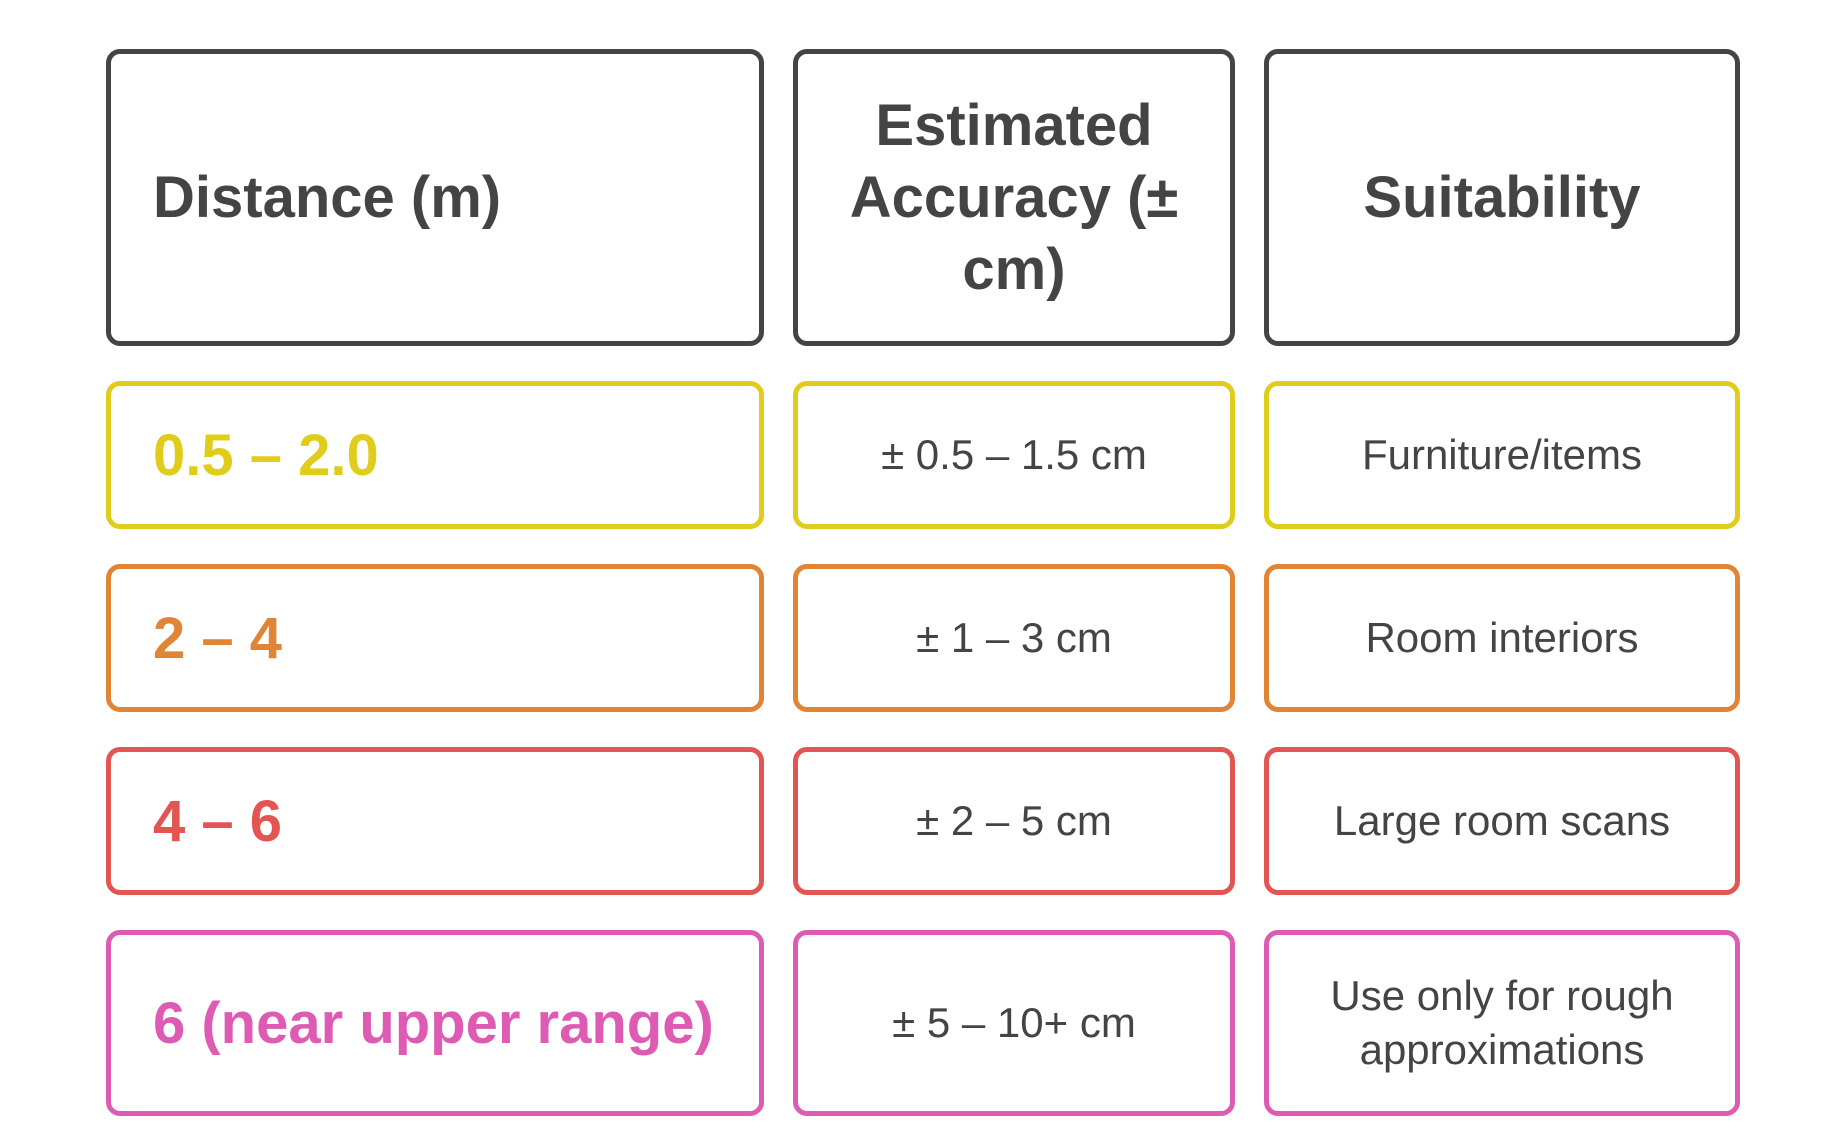 The image size is (1836, 1140). Describe the element at coordinates (435, 197) in the screenshot. I see `header-distance: Distance (m)` at that location.